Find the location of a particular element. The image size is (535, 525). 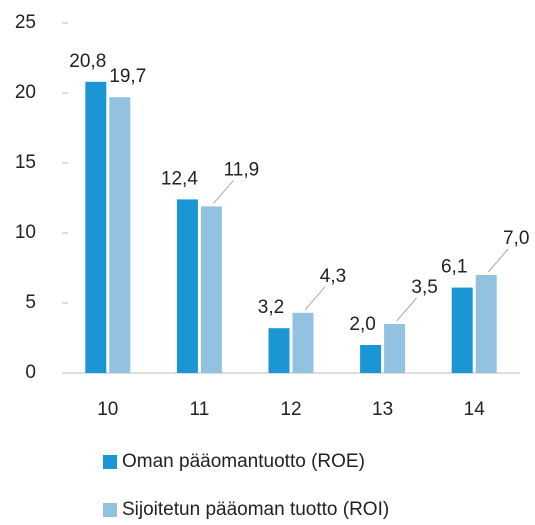

data-label: 6,1 is located at coordinates (454, 267).